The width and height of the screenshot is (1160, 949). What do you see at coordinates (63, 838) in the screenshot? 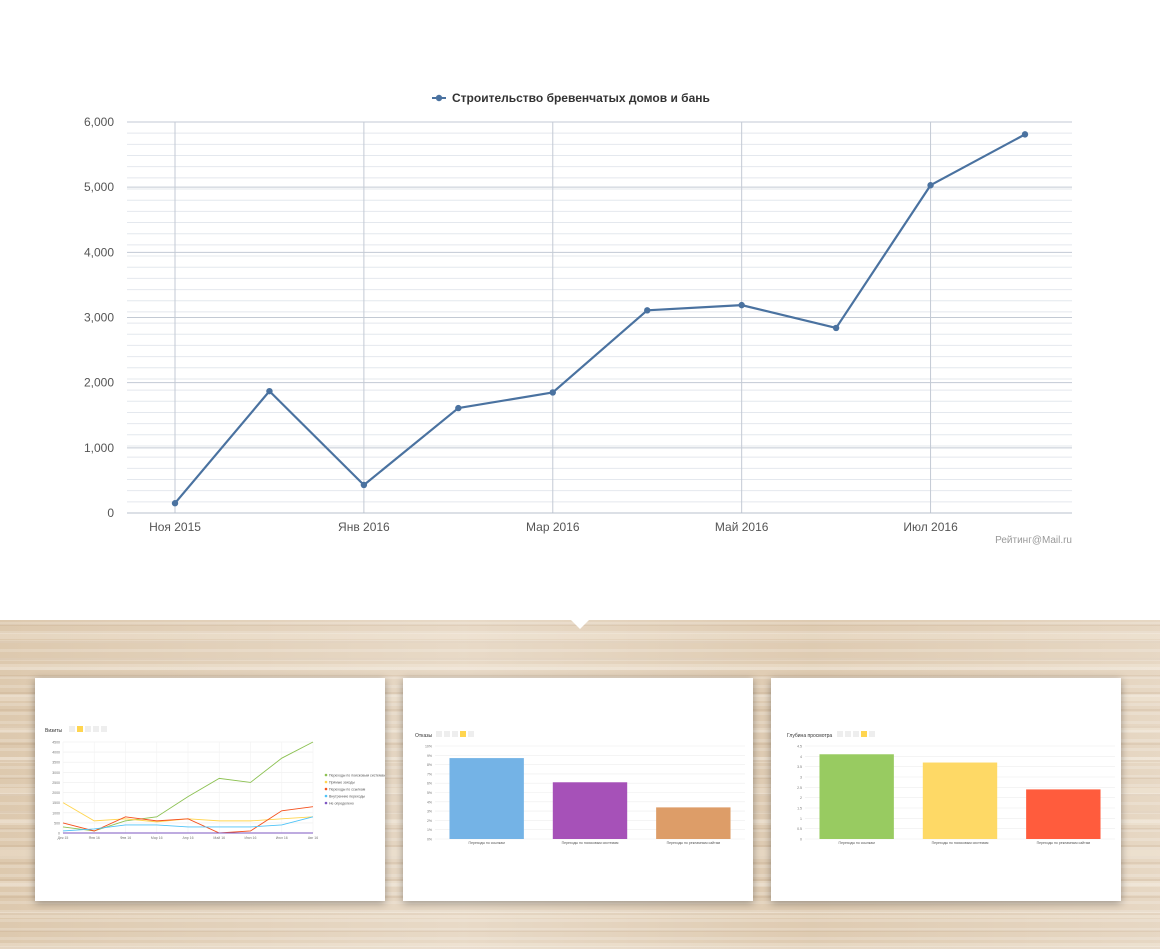
I see `x-tick-label: Дек 15` at bounding box center [63, 838].